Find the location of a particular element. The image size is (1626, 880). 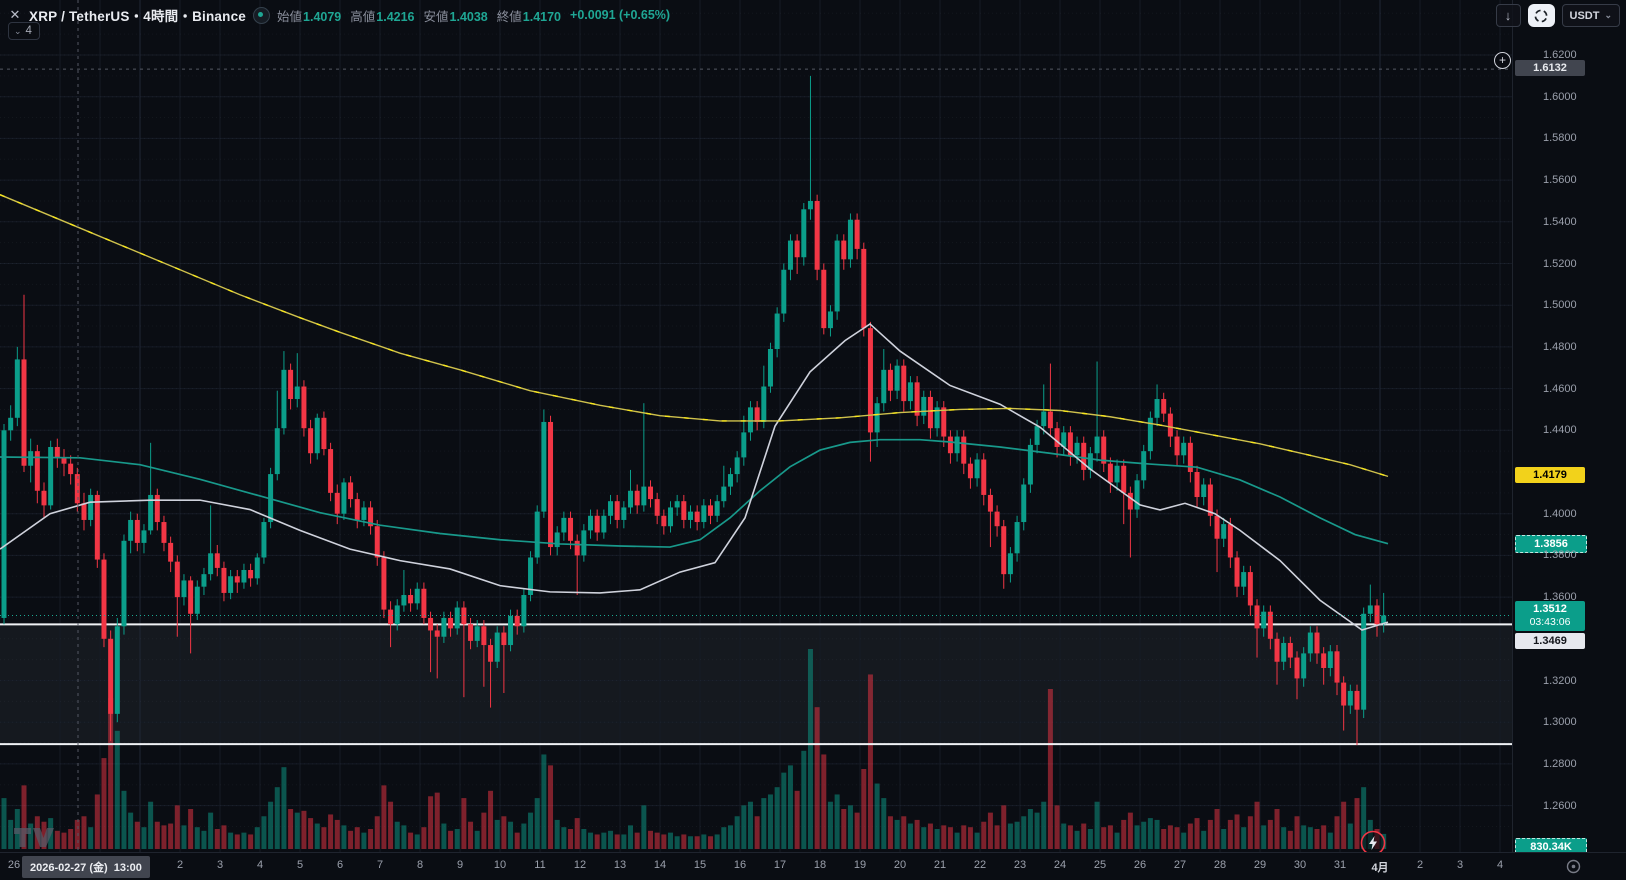

currency-label: USDT is located at coordinates (1584, 15).